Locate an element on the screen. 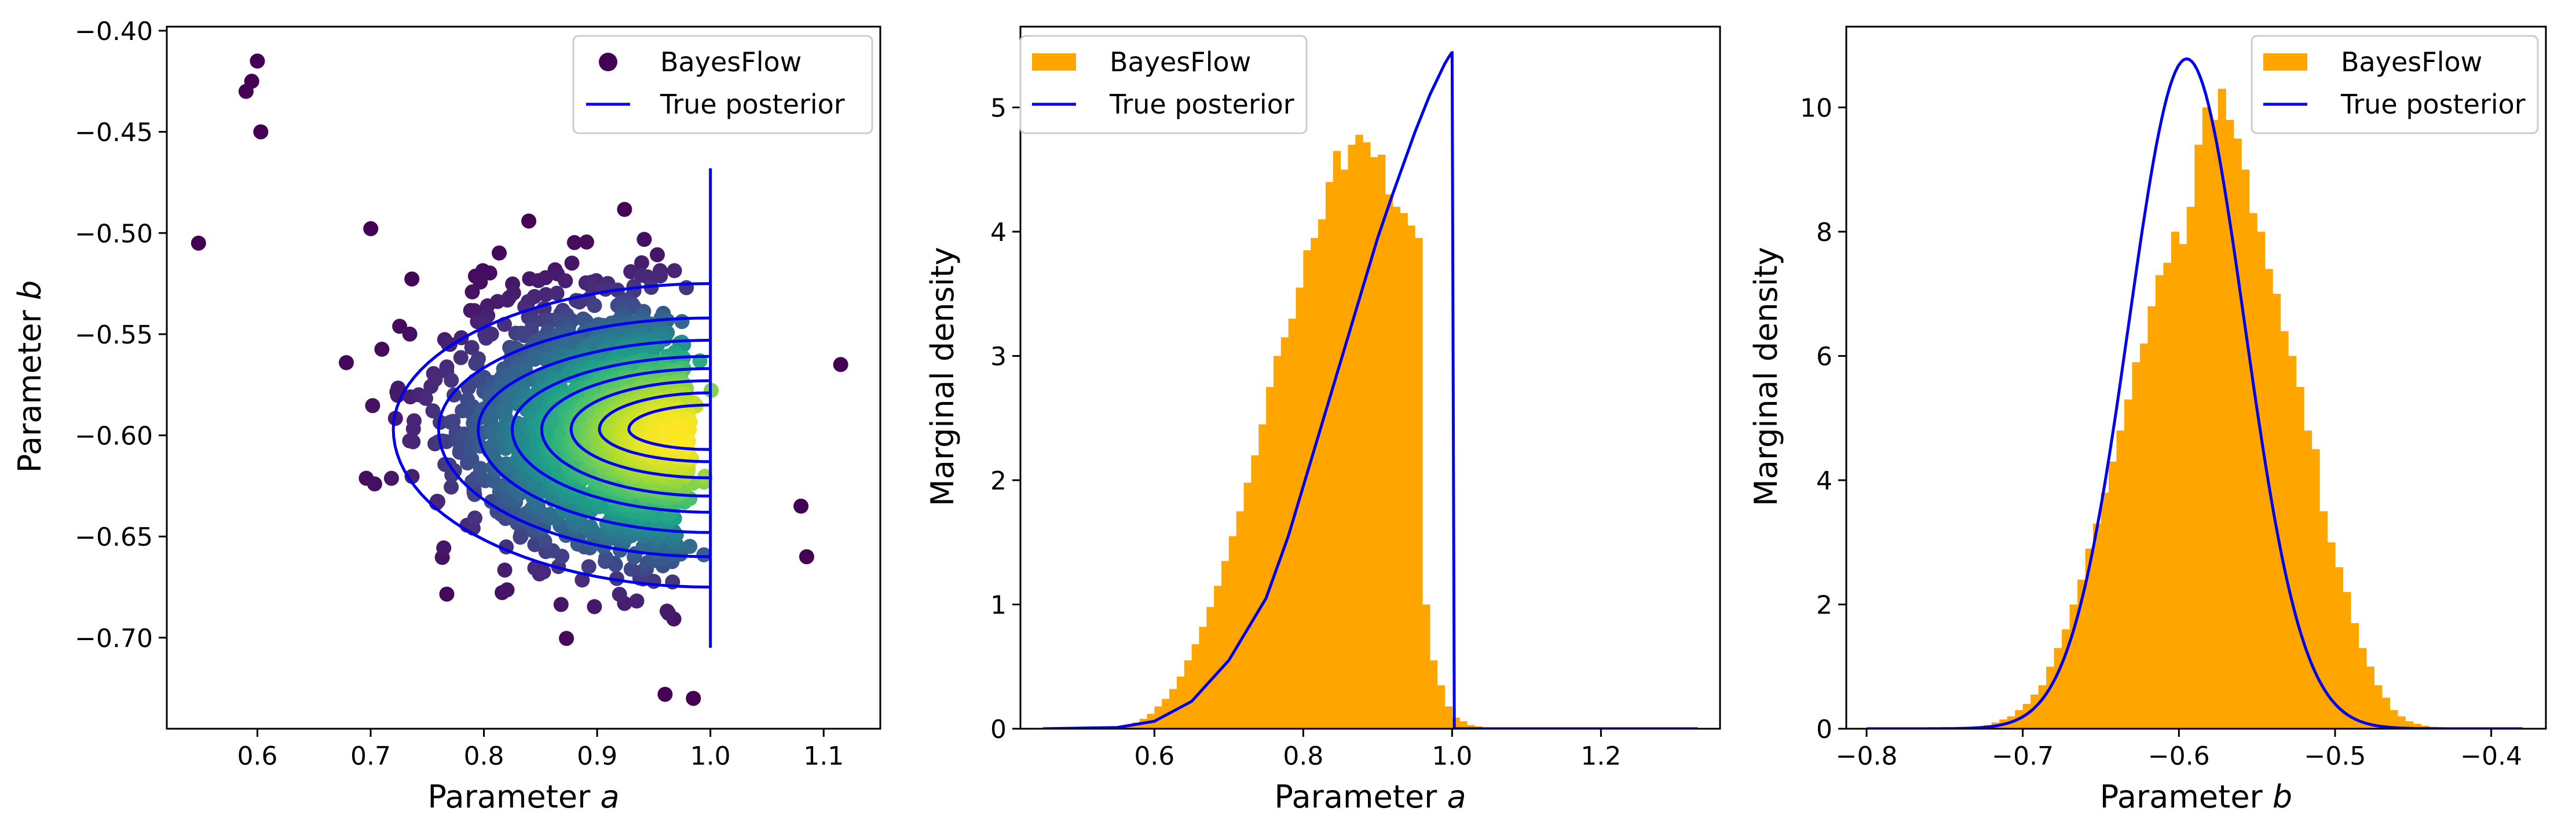 This screenshot has height=833, width=2576. x-tick-label: −0.4 is located at coordinates (2491, 756).